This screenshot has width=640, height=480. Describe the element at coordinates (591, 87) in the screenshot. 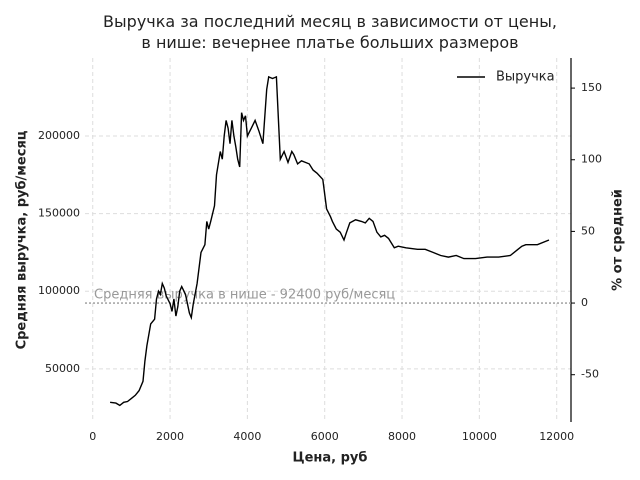

I see `y2-tick-label: 150` at that location.